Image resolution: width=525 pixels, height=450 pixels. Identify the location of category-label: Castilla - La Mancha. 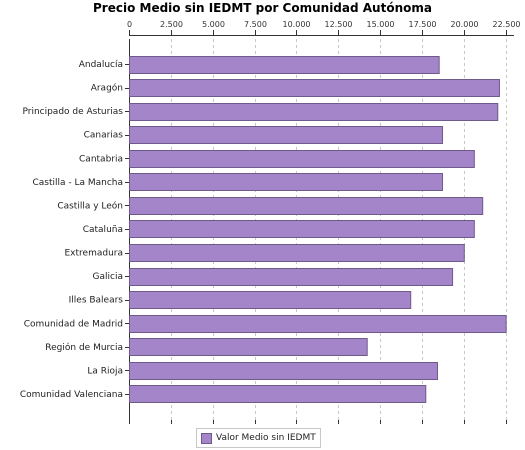
(77, 183).